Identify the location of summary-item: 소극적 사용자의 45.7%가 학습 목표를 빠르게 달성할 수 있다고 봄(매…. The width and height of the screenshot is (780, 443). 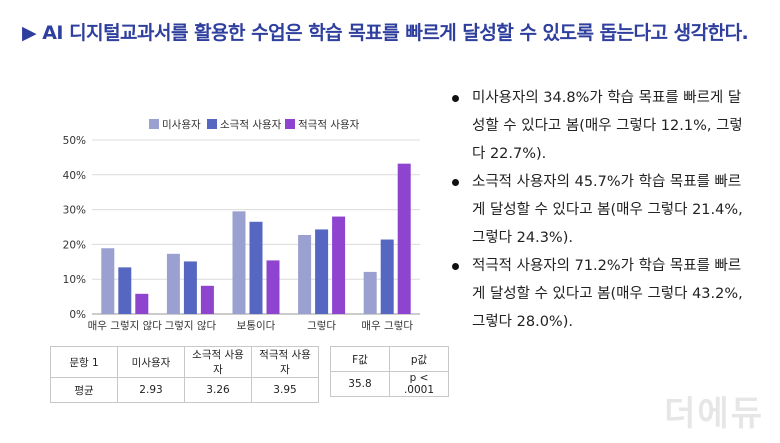
(598, 210).